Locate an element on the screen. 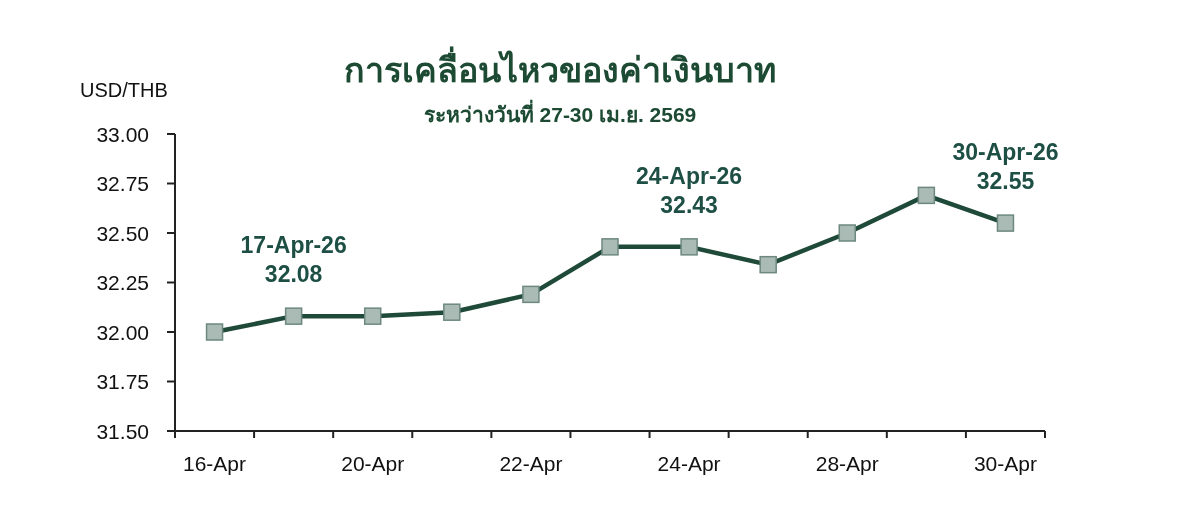  chart-title: การเคลื่อนไหวของค่าเงินบาท is located at coordinates (560, 67).